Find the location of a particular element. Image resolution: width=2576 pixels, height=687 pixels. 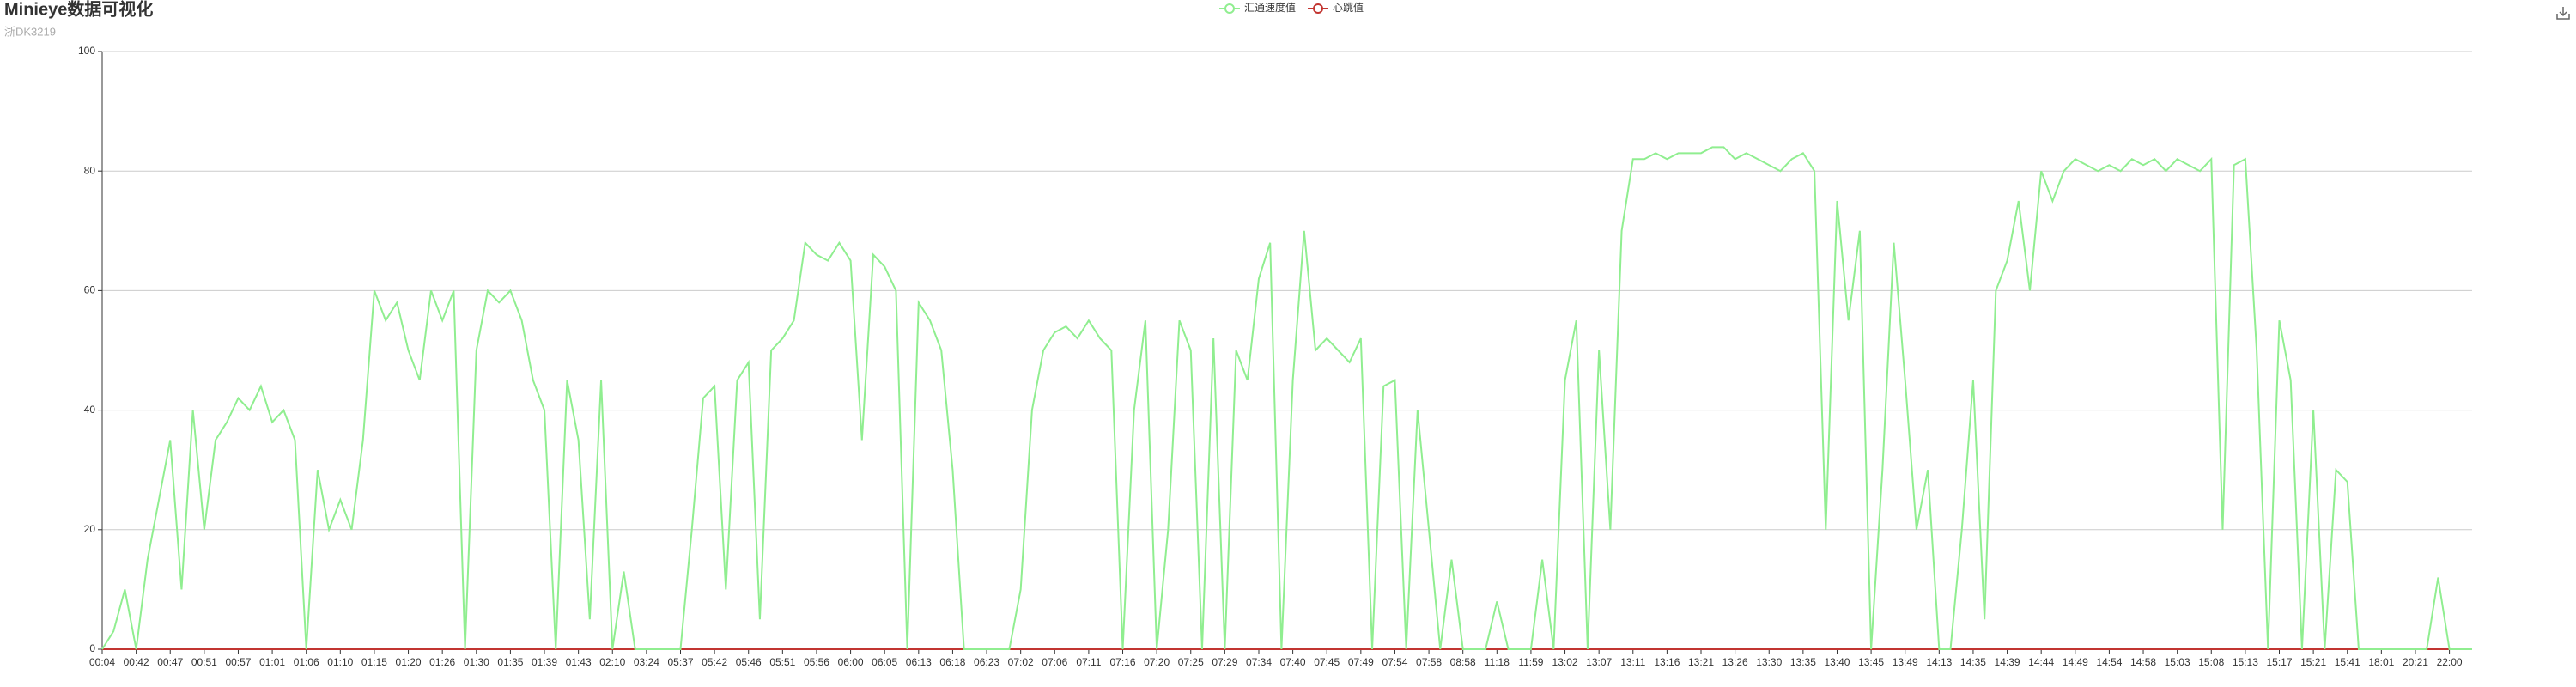

x-tick-label: 05:46 is located at coordinates (749, 662).